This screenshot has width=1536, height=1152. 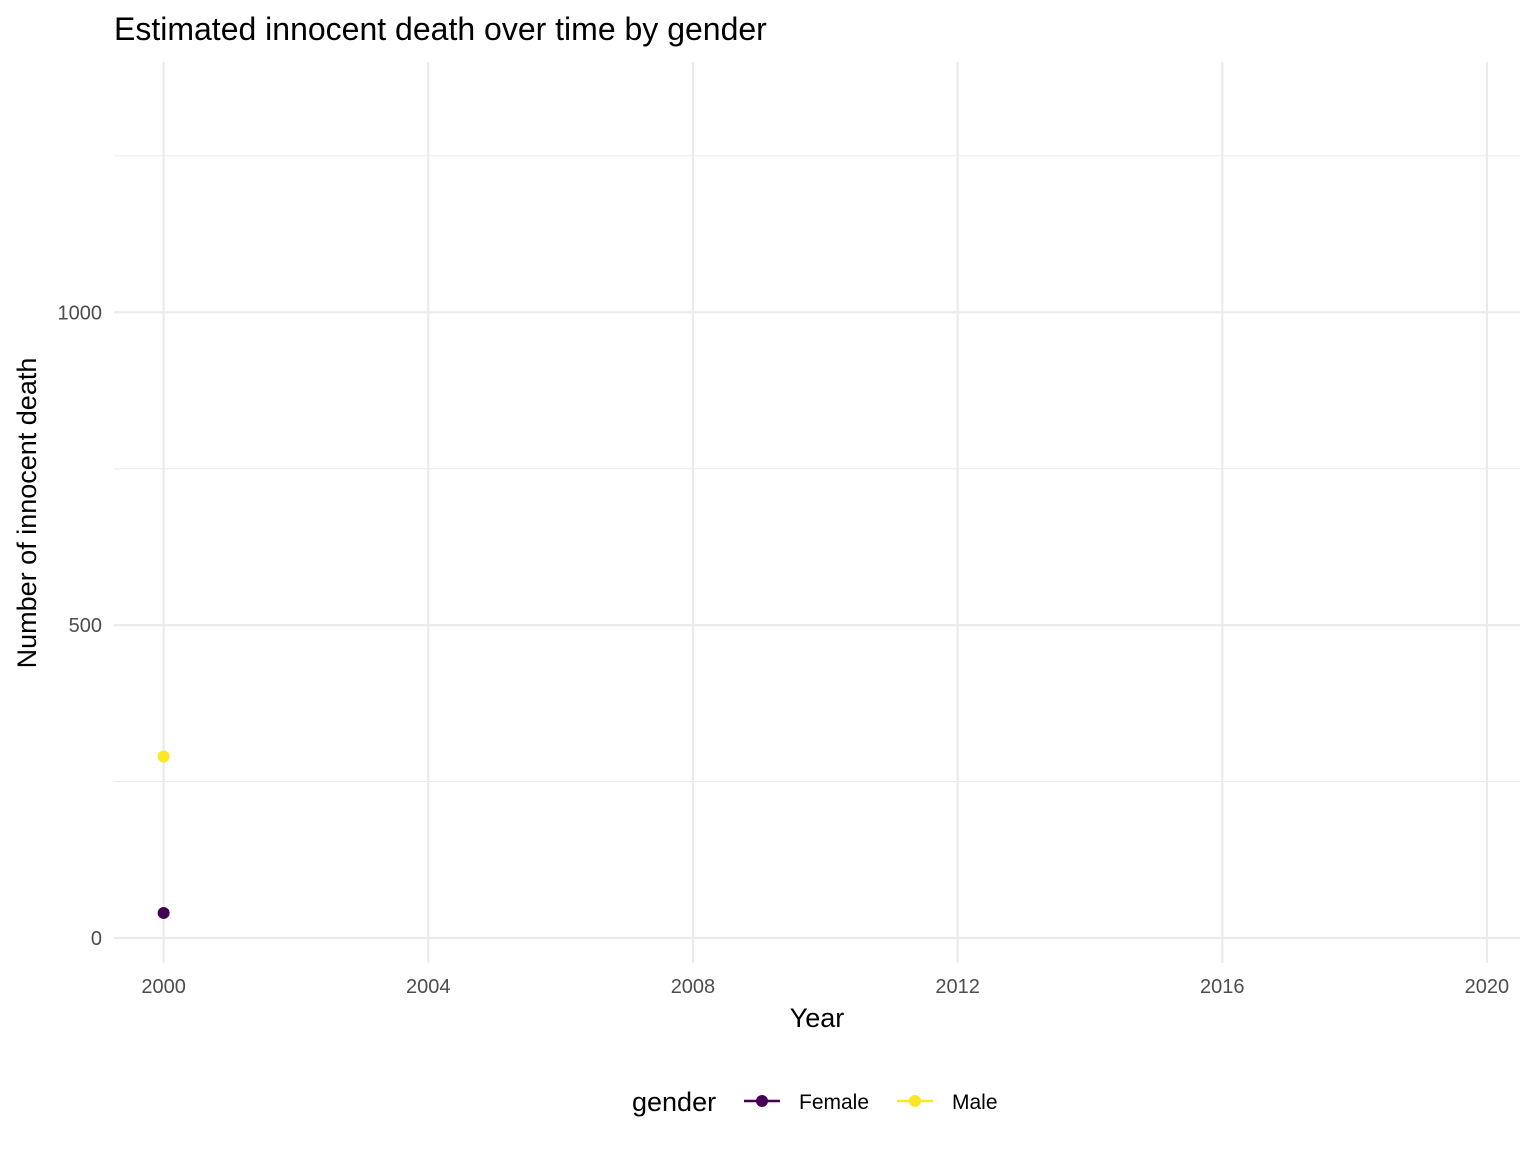 I want to click on x-tick-label: 2000, so click(x=163, y=987).